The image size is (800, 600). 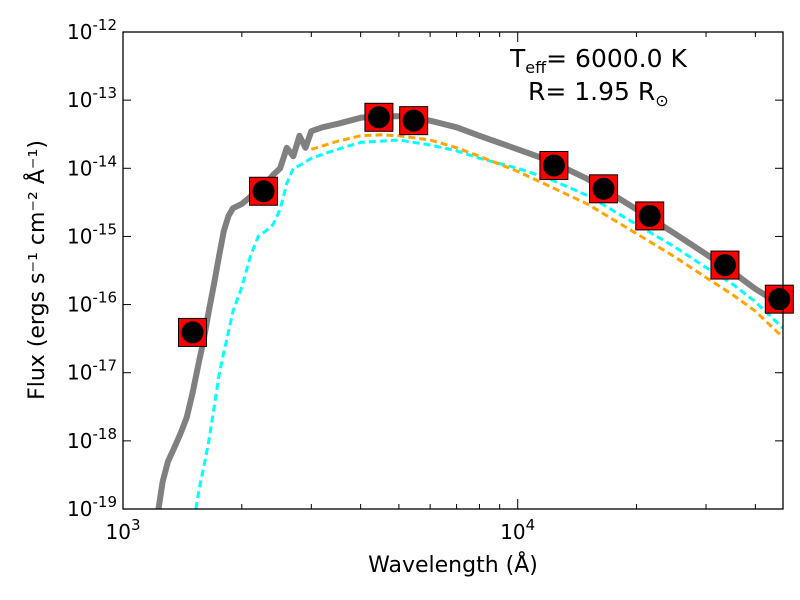 What do you see at coordinates (92, 166) in the screenshot?
I see `y-tick-label: 10-14` at bounding box center [92, 166].